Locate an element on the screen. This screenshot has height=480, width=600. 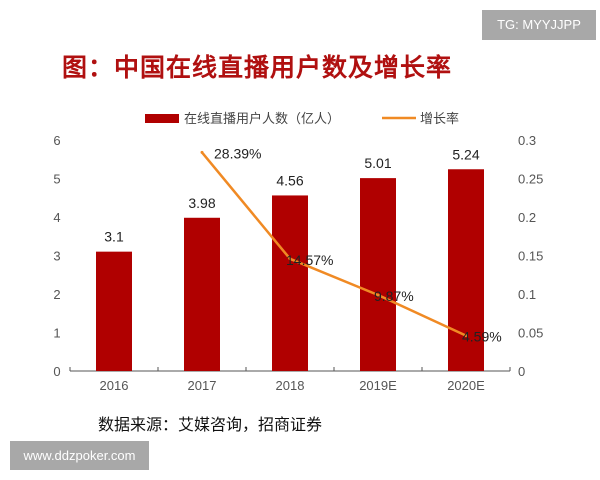
x-tick-label: 2019E is located at coordinates (378, 385).